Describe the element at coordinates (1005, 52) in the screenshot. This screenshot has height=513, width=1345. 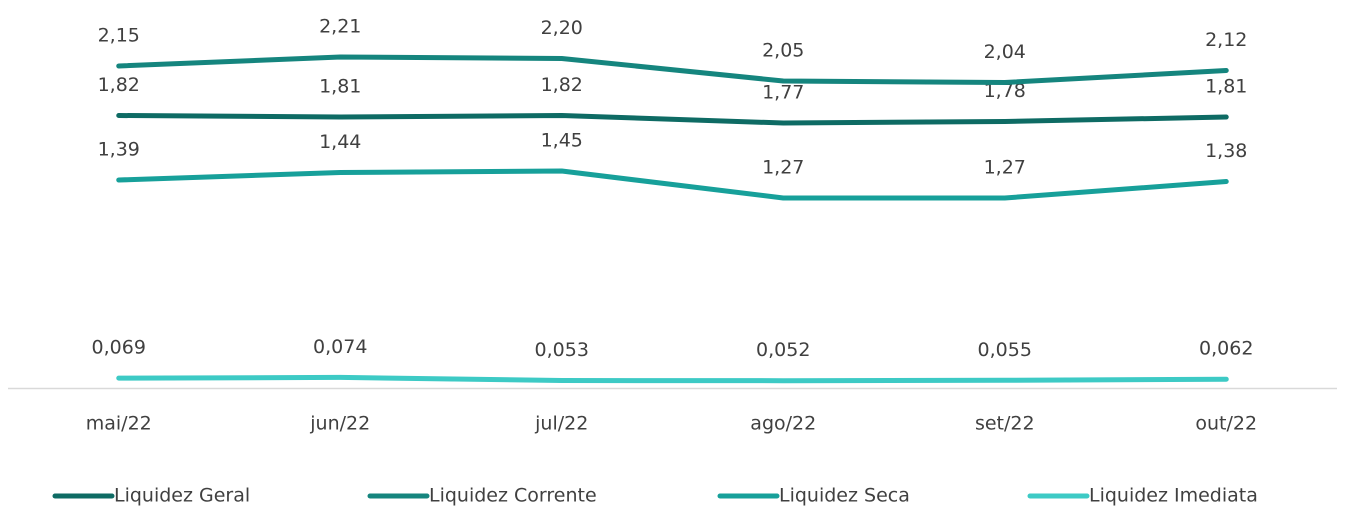
I see `data-label: 2,04` at that location.